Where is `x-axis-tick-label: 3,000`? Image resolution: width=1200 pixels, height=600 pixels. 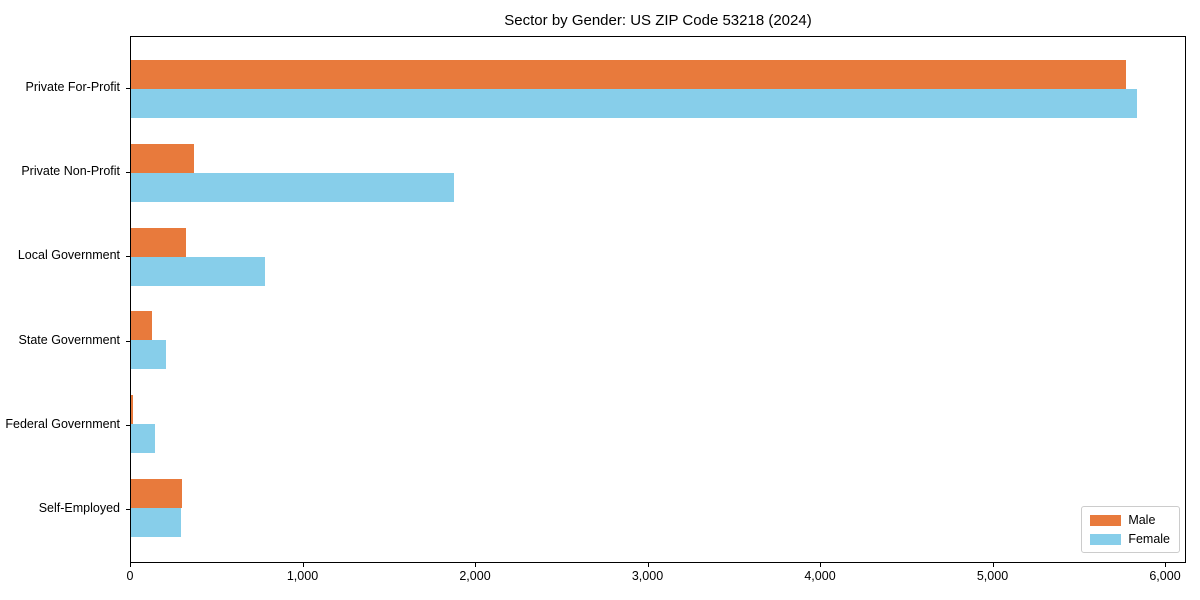 x-axis-tick-label: 3,000 is located at coordinates (647, 576).